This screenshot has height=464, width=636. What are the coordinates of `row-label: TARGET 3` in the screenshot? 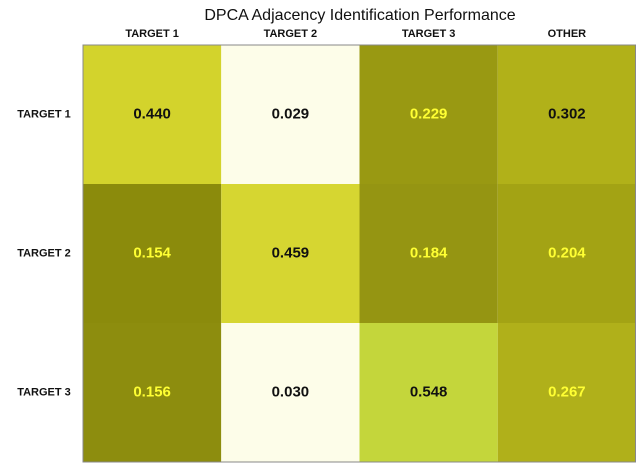 It's located at (44, 392).